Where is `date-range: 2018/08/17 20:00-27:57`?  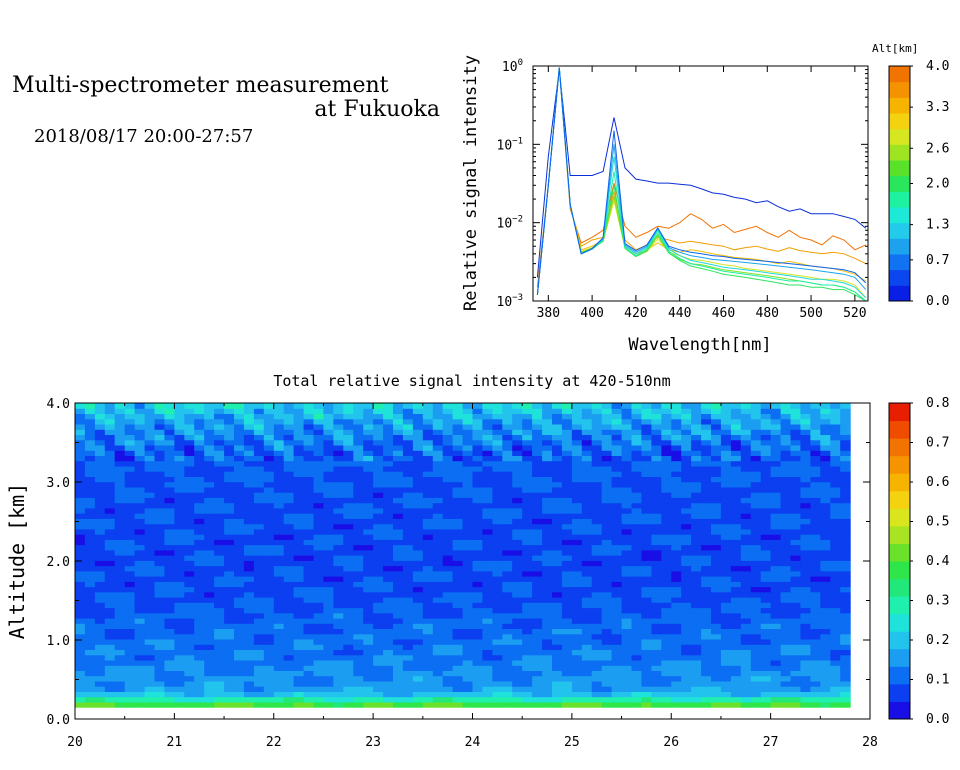
date-range: 2018/08/17 20:00-27:57 is located at coordinates (144, 136).